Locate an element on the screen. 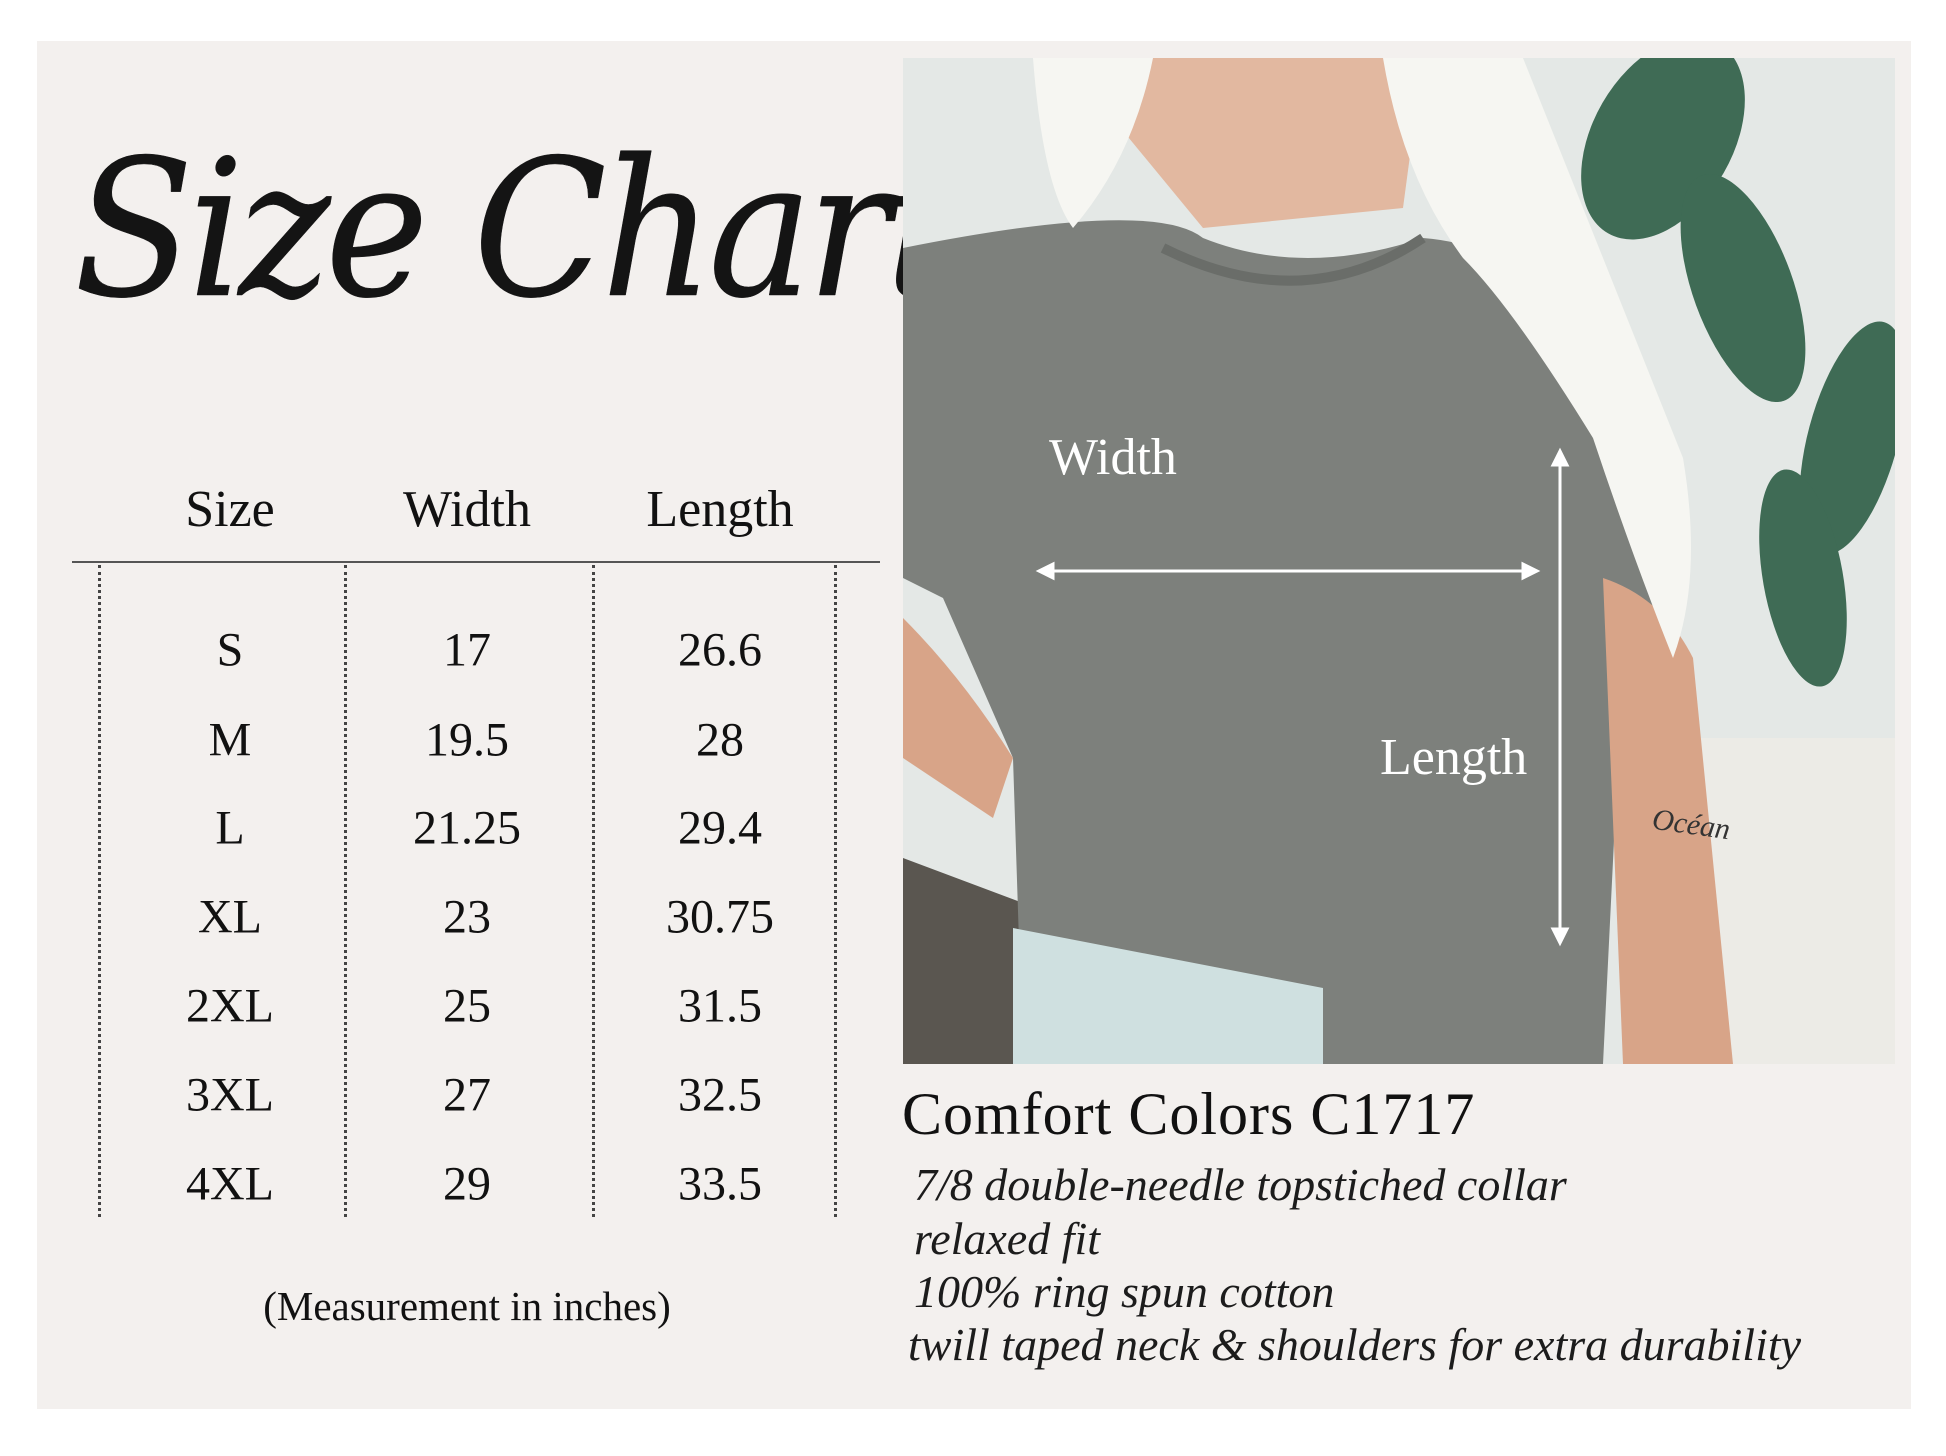 This screenshot has height=1456, width=1946. cell-size: M is located at coordinates (230, 740).